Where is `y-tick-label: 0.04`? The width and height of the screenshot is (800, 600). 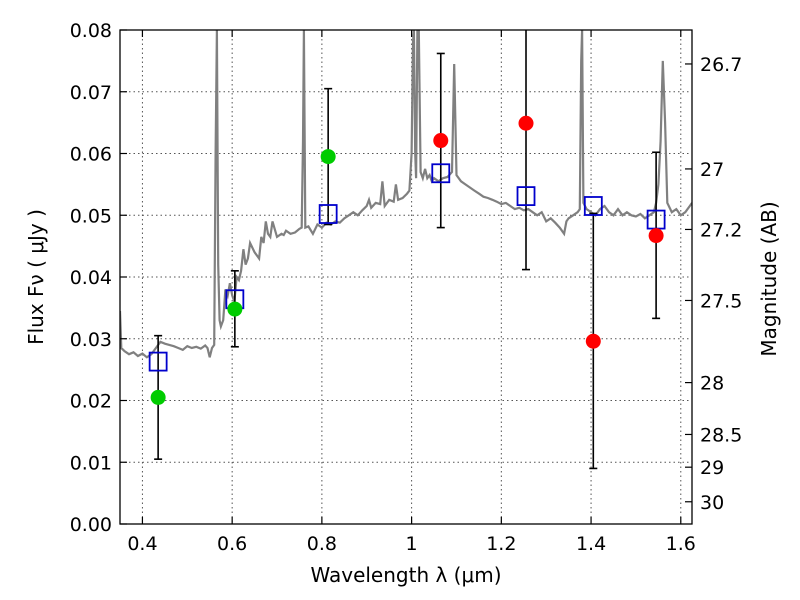
y-tick-label: 0.04 is located at coordinates (91, 278).